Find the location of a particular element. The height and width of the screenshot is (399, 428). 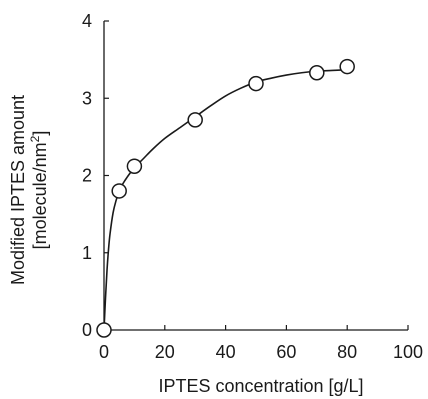

y-axis-label-unit-close: ] is located at coordinates (40, 133).